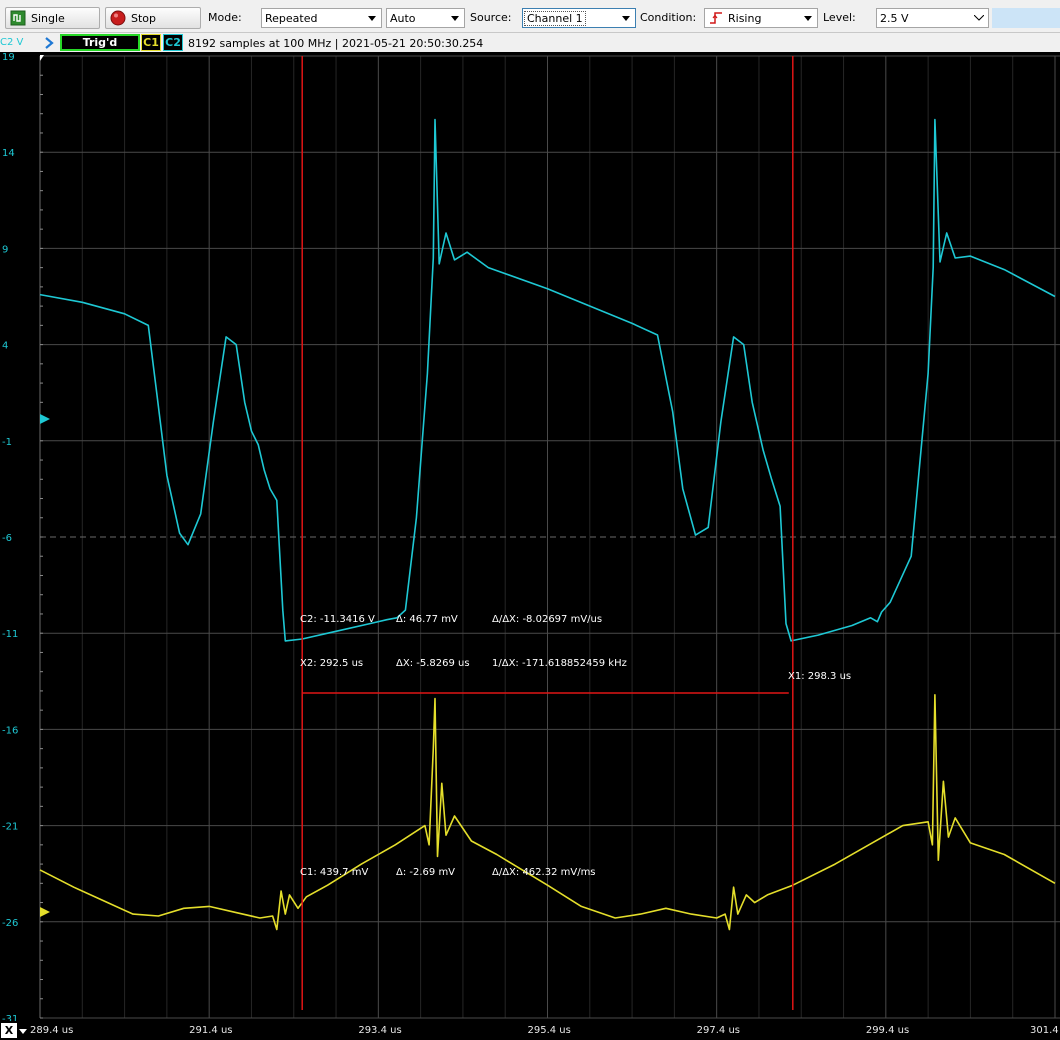  Describe the element at coordinates (491, 17) in the screenshot. I see `source-label: Source:` at that location.